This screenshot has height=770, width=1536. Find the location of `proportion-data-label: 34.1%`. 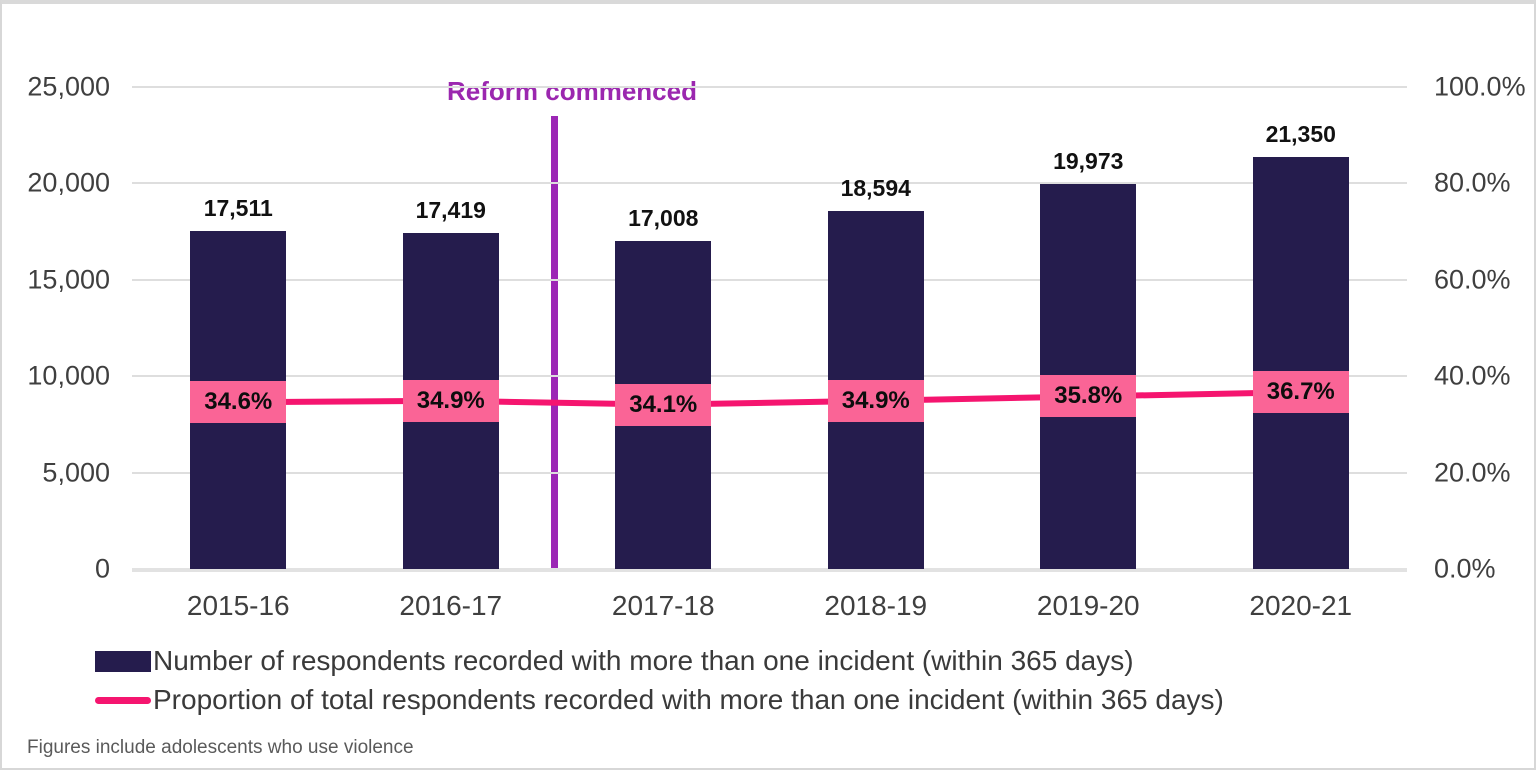

proportion-data-label: 34.1% is located at coordinates (663, 404).